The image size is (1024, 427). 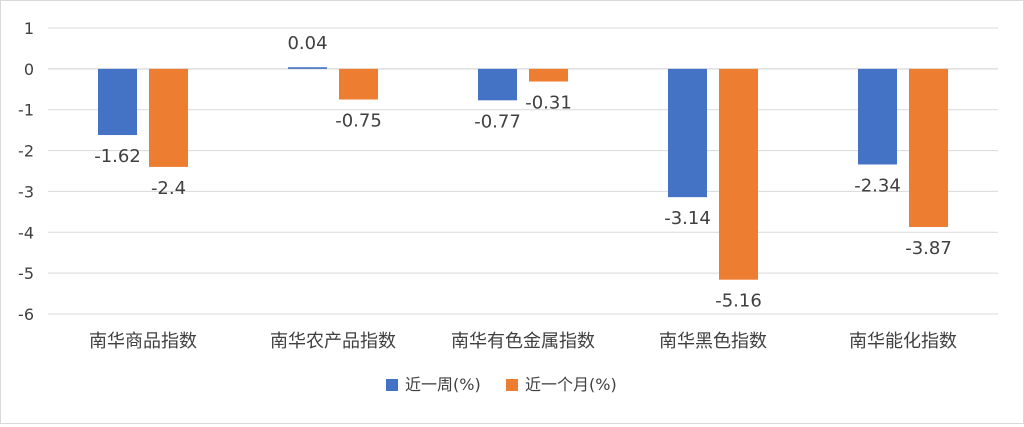 What do you see at coordinates (713, 341) in the screenshot?
I see `category-label: 南华黑色指数` at bounding box center [713, 341].